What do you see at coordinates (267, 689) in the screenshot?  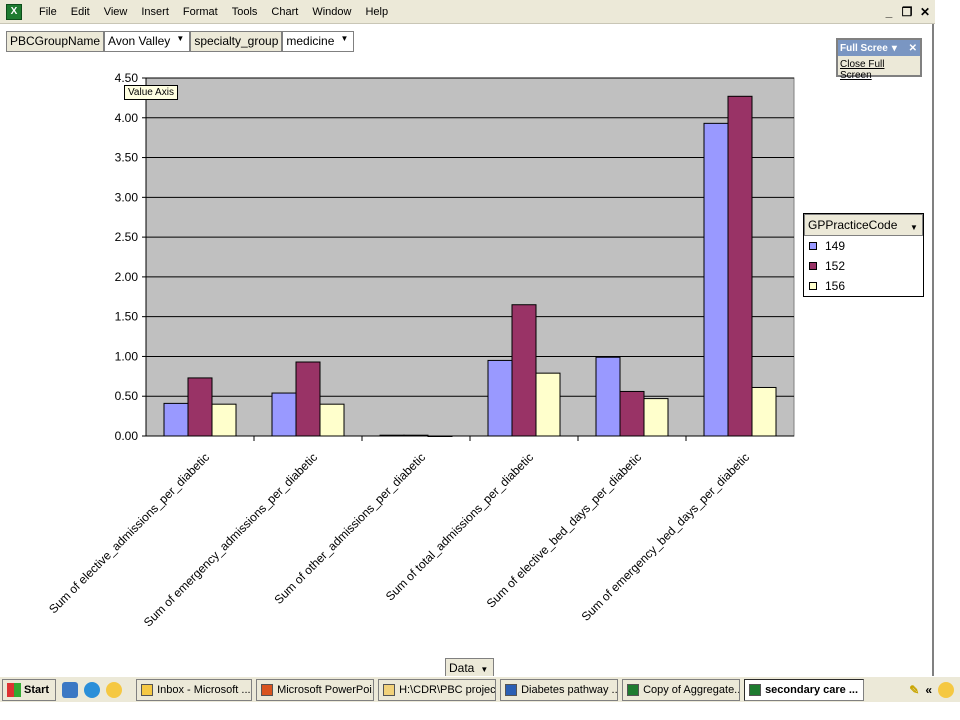 I see `powerpoint-icon` at bounding box center [267, 689].